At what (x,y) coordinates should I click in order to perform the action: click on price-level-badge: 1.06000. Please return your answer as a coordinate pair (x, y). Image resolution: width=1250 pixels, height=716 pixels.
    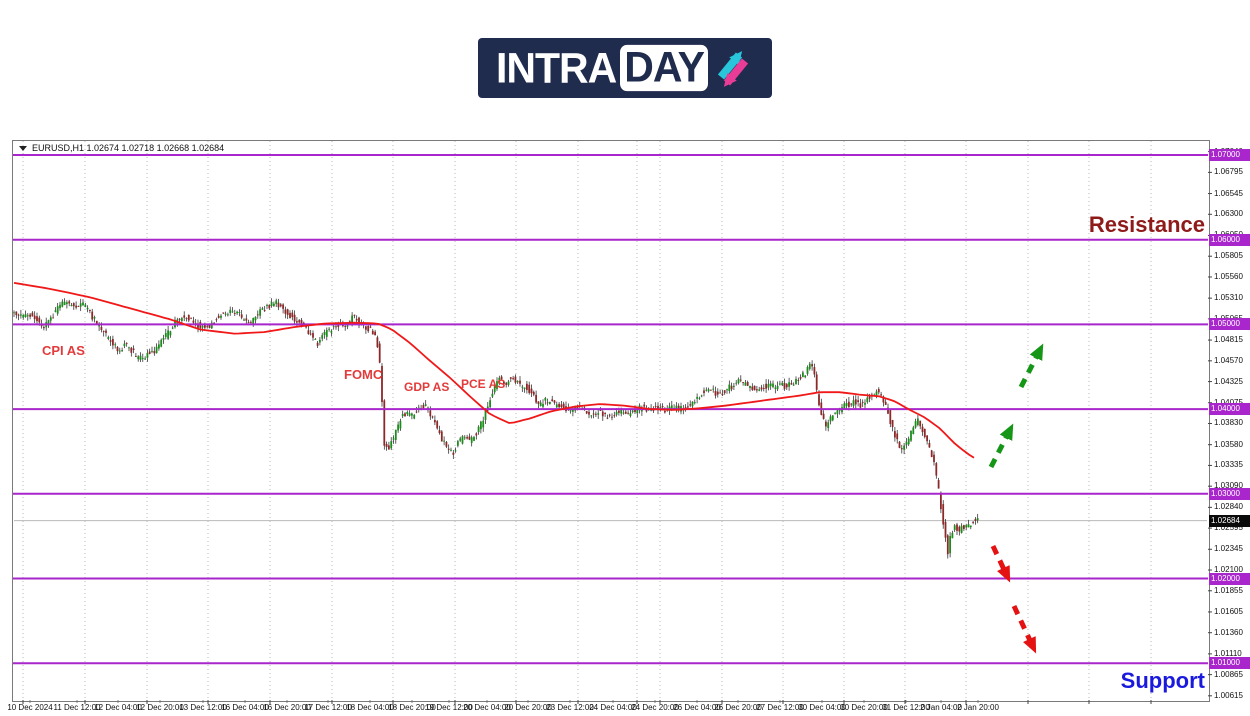
    Looking at the image, I should click on (1229, 239).